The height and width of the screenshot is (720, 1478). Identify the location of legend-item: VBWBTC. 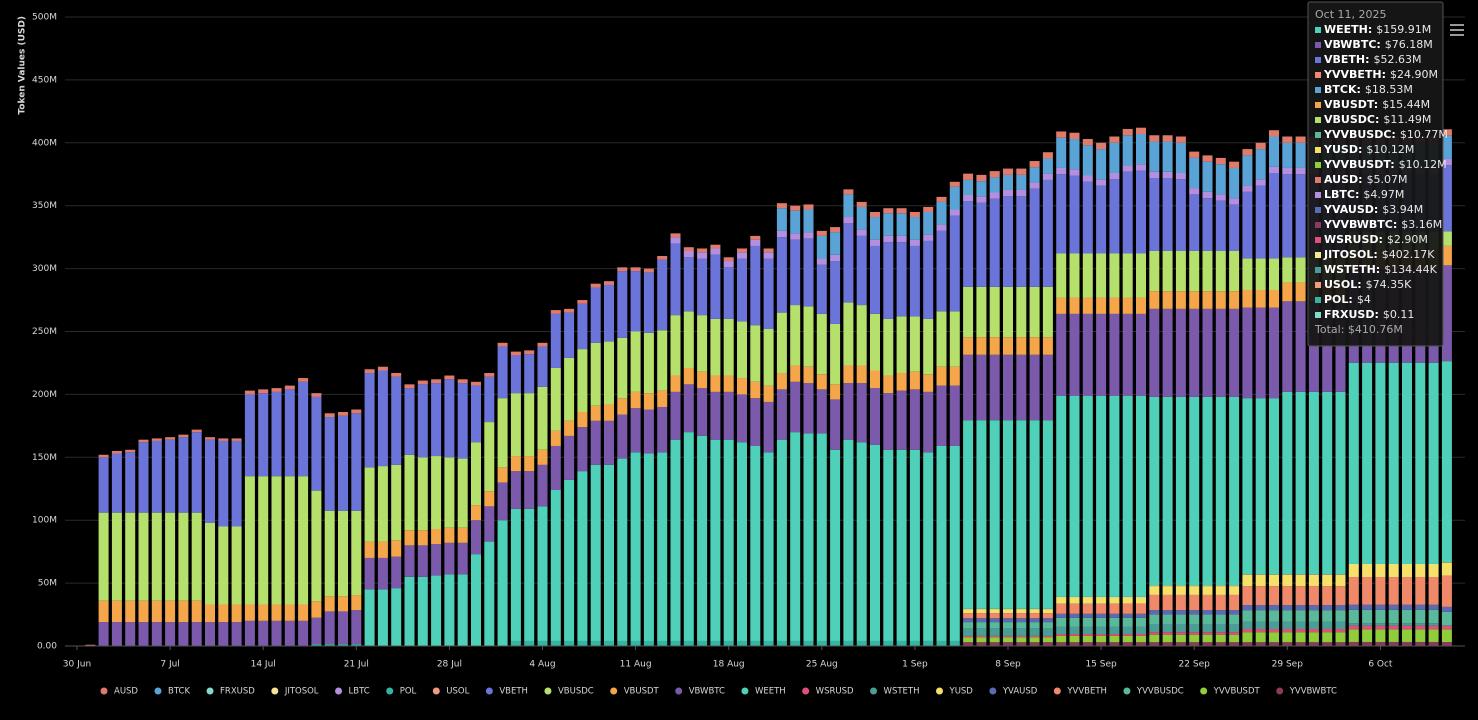
(700, 692).